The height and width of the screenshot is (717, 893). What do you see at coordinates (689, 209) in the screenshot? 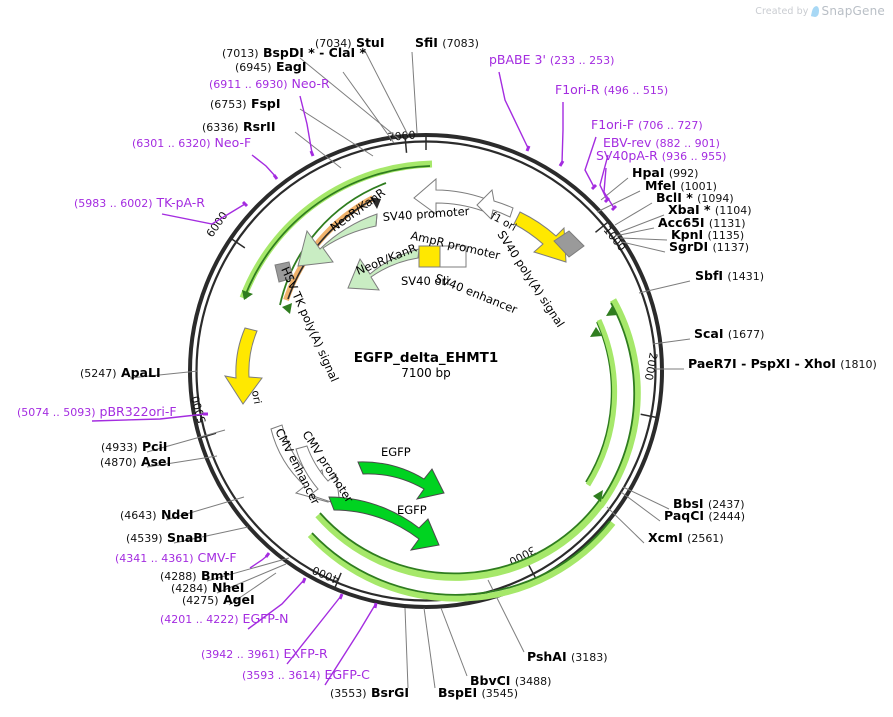
I see `enzyme-name: XbaI *` at bounding box center [689, 209].